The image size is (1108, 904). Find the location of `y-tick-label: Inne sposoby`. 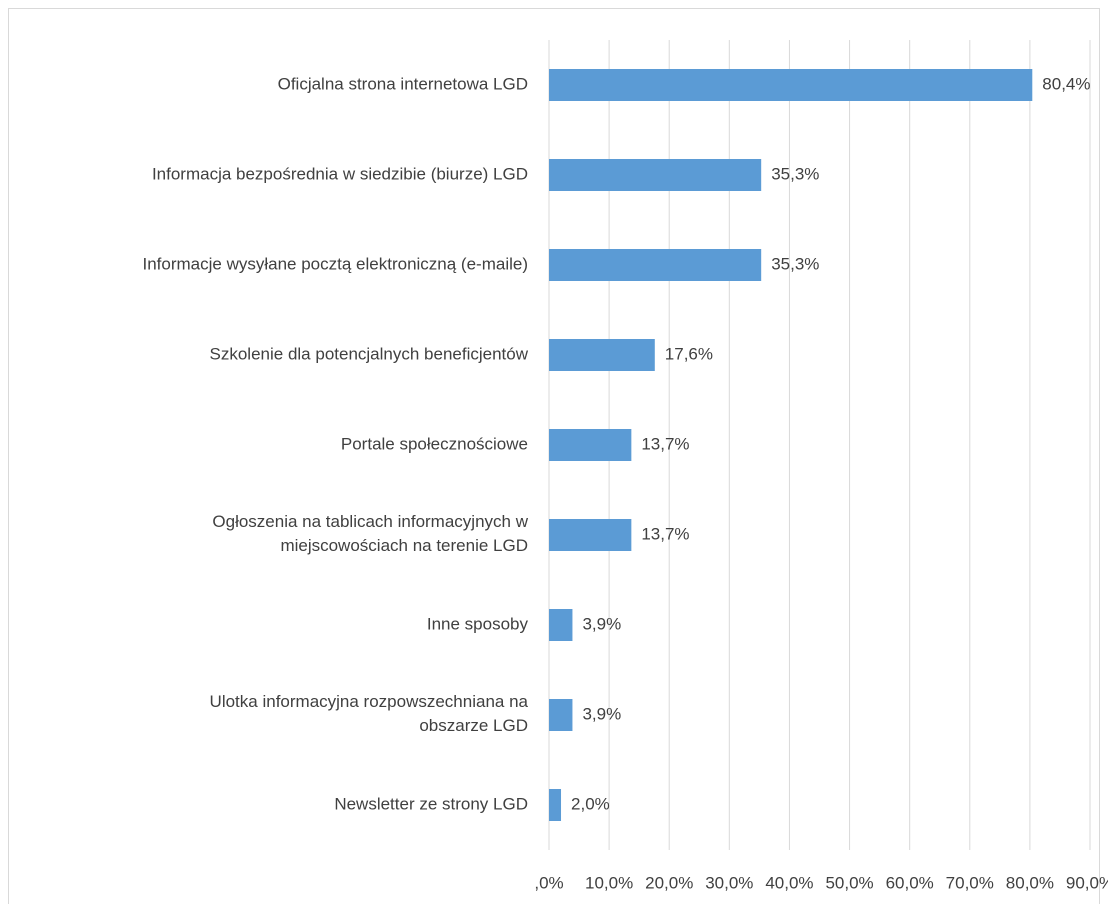

y-tick-label: Inne sposoby is located at coordinates (478, 623).